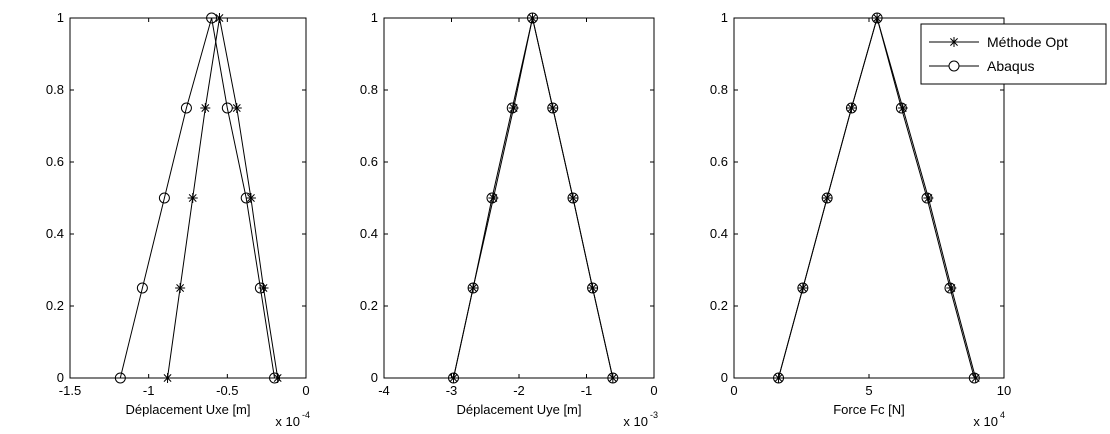  I want to click on x-tick-label: -3, so click(452, 390).